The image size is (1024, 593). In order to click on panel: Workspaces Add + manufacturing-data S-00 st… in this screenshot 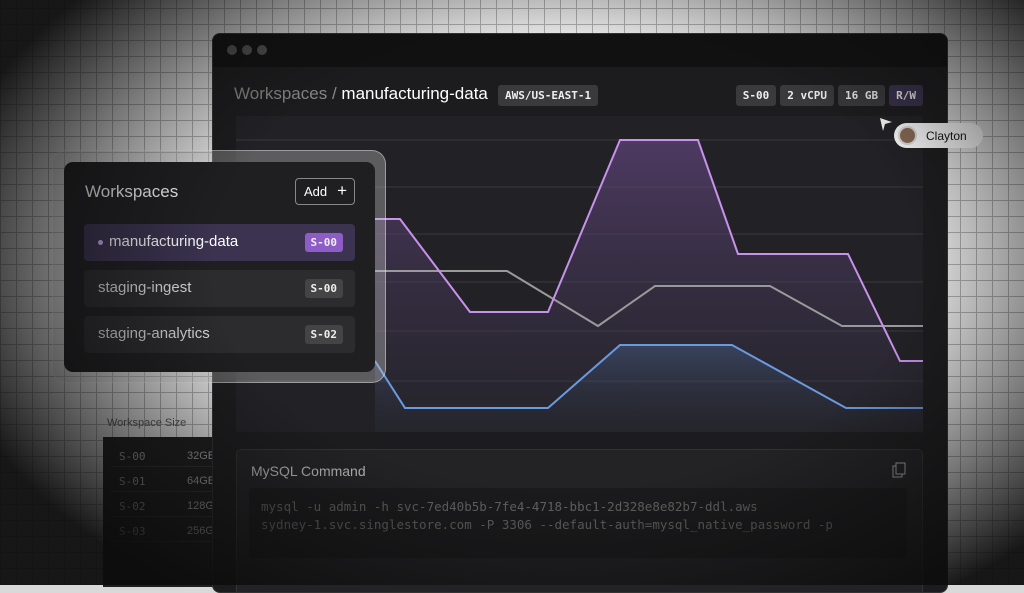, I will do `click(219, 267)`.